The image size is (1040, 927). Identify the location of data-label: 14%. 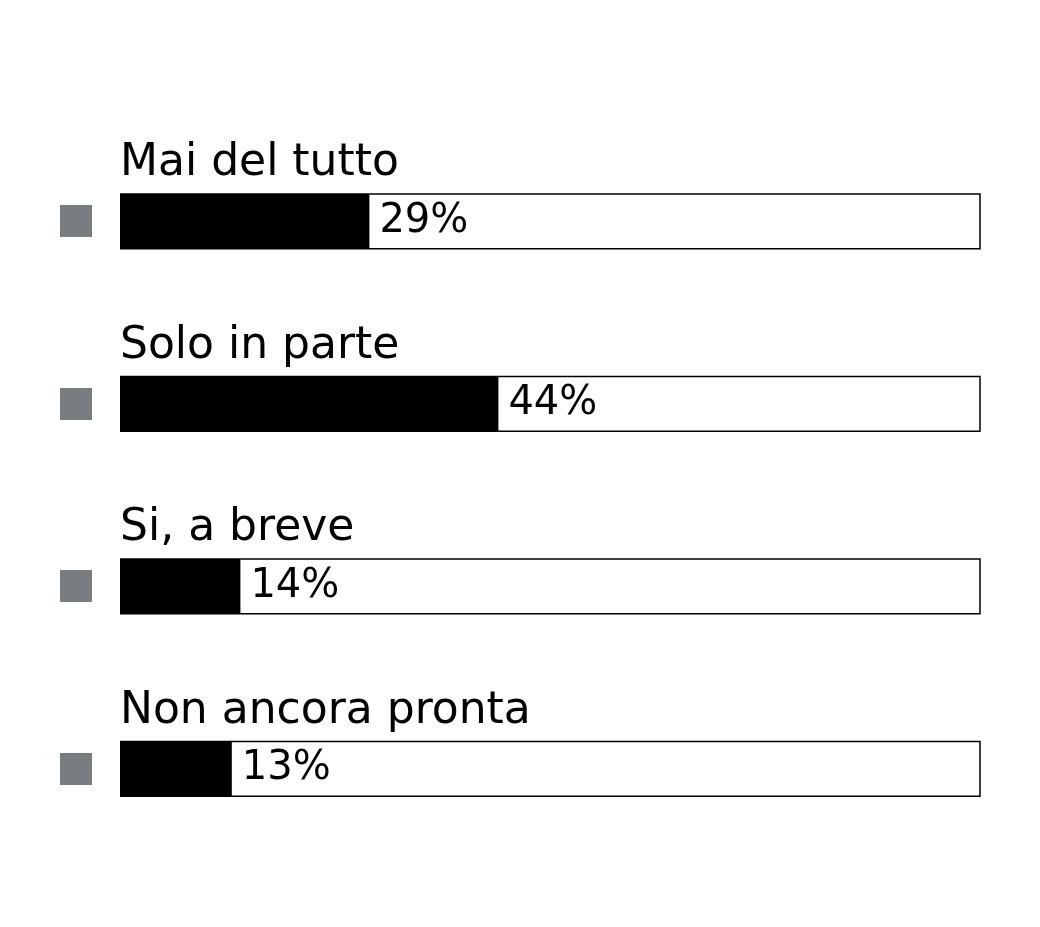
(295, 582).